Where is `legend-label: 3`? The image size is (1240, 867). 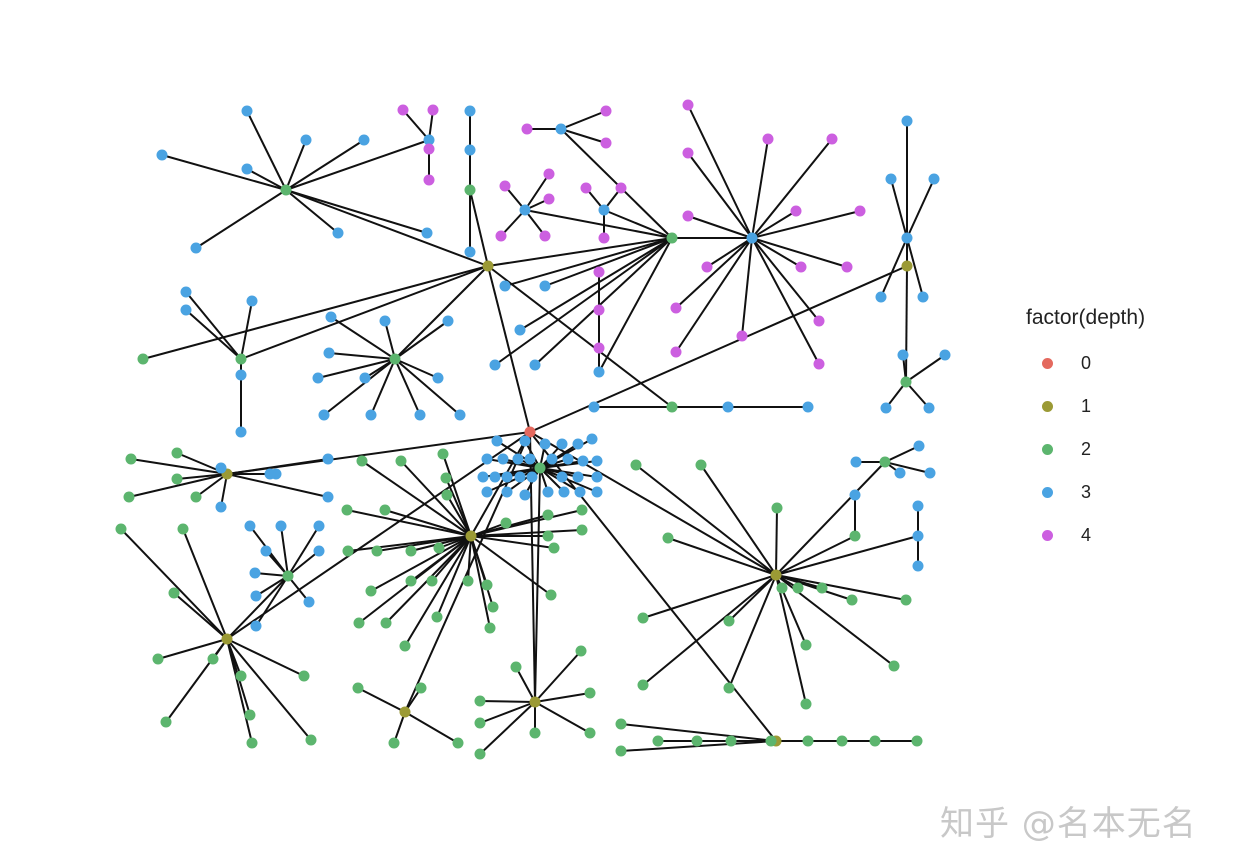 legend-label: 3 is located at coordinates (1086, 492).